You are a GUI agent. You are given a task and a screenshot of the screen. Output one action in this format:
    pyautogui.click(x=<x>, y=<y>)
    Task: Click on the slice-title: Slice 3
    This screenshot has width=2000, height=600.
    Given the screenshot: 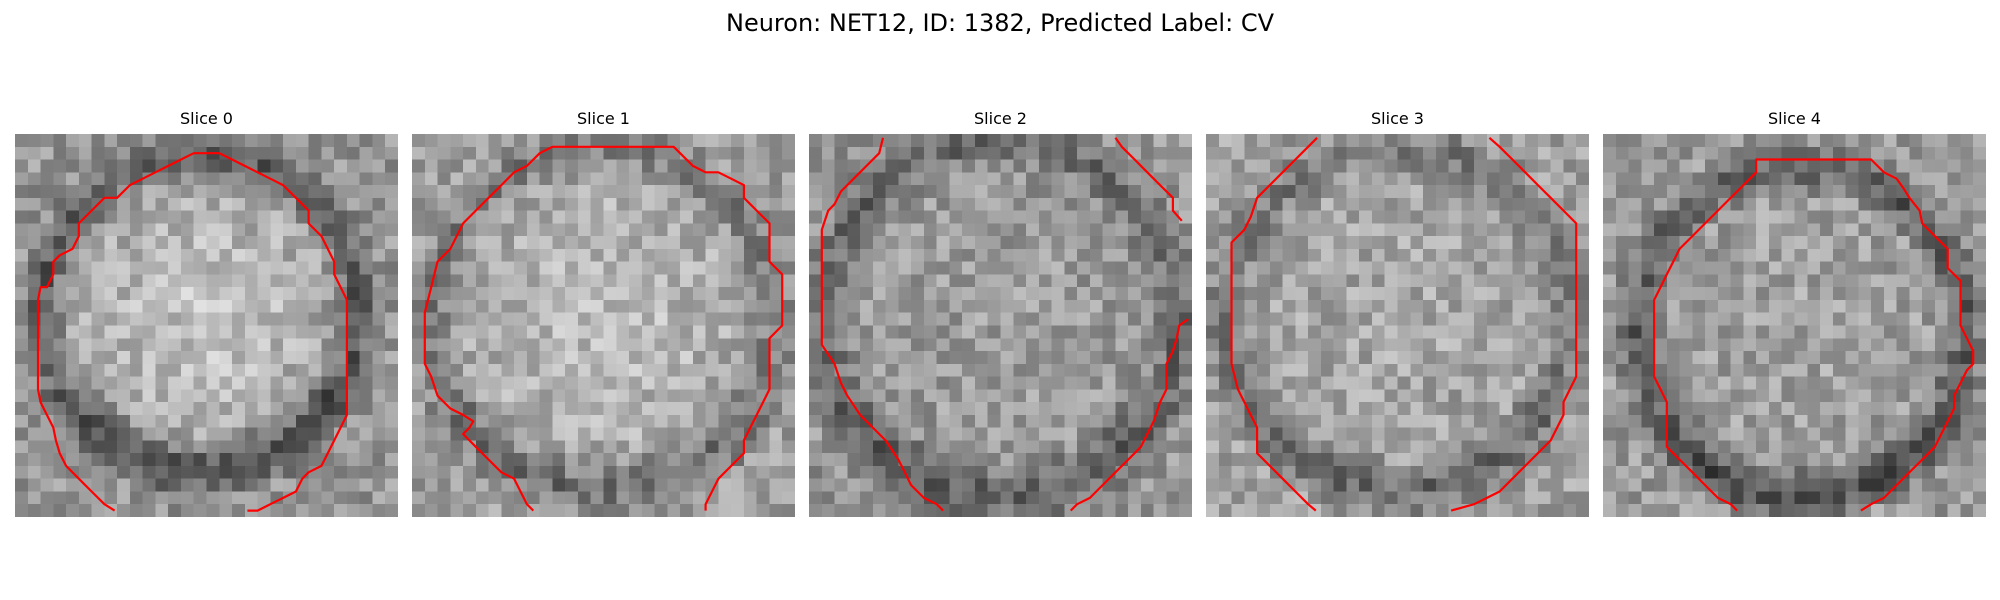 What is the action you would take?
    pyautogui.click(x=1397, y=118)
    